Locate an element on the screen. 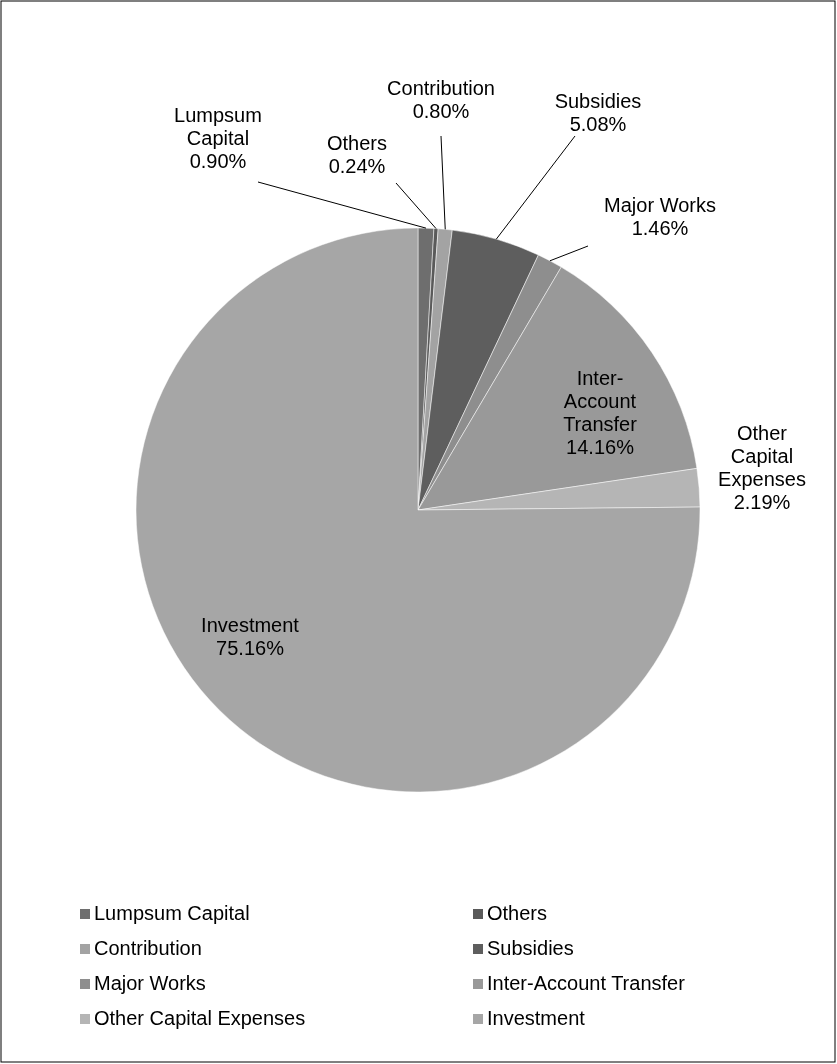  slice-label: Others is located at coordinates (357, 143).